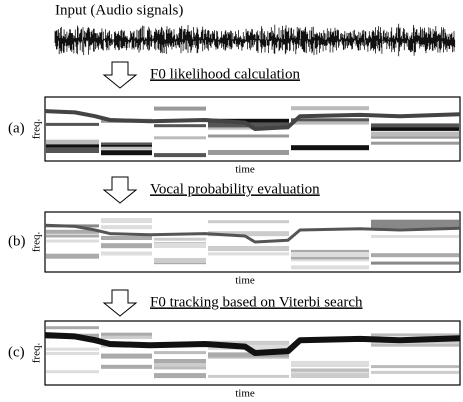 This screenshot has width=463, height=402. I want to click on panel-label: (a), so click(16, 128).